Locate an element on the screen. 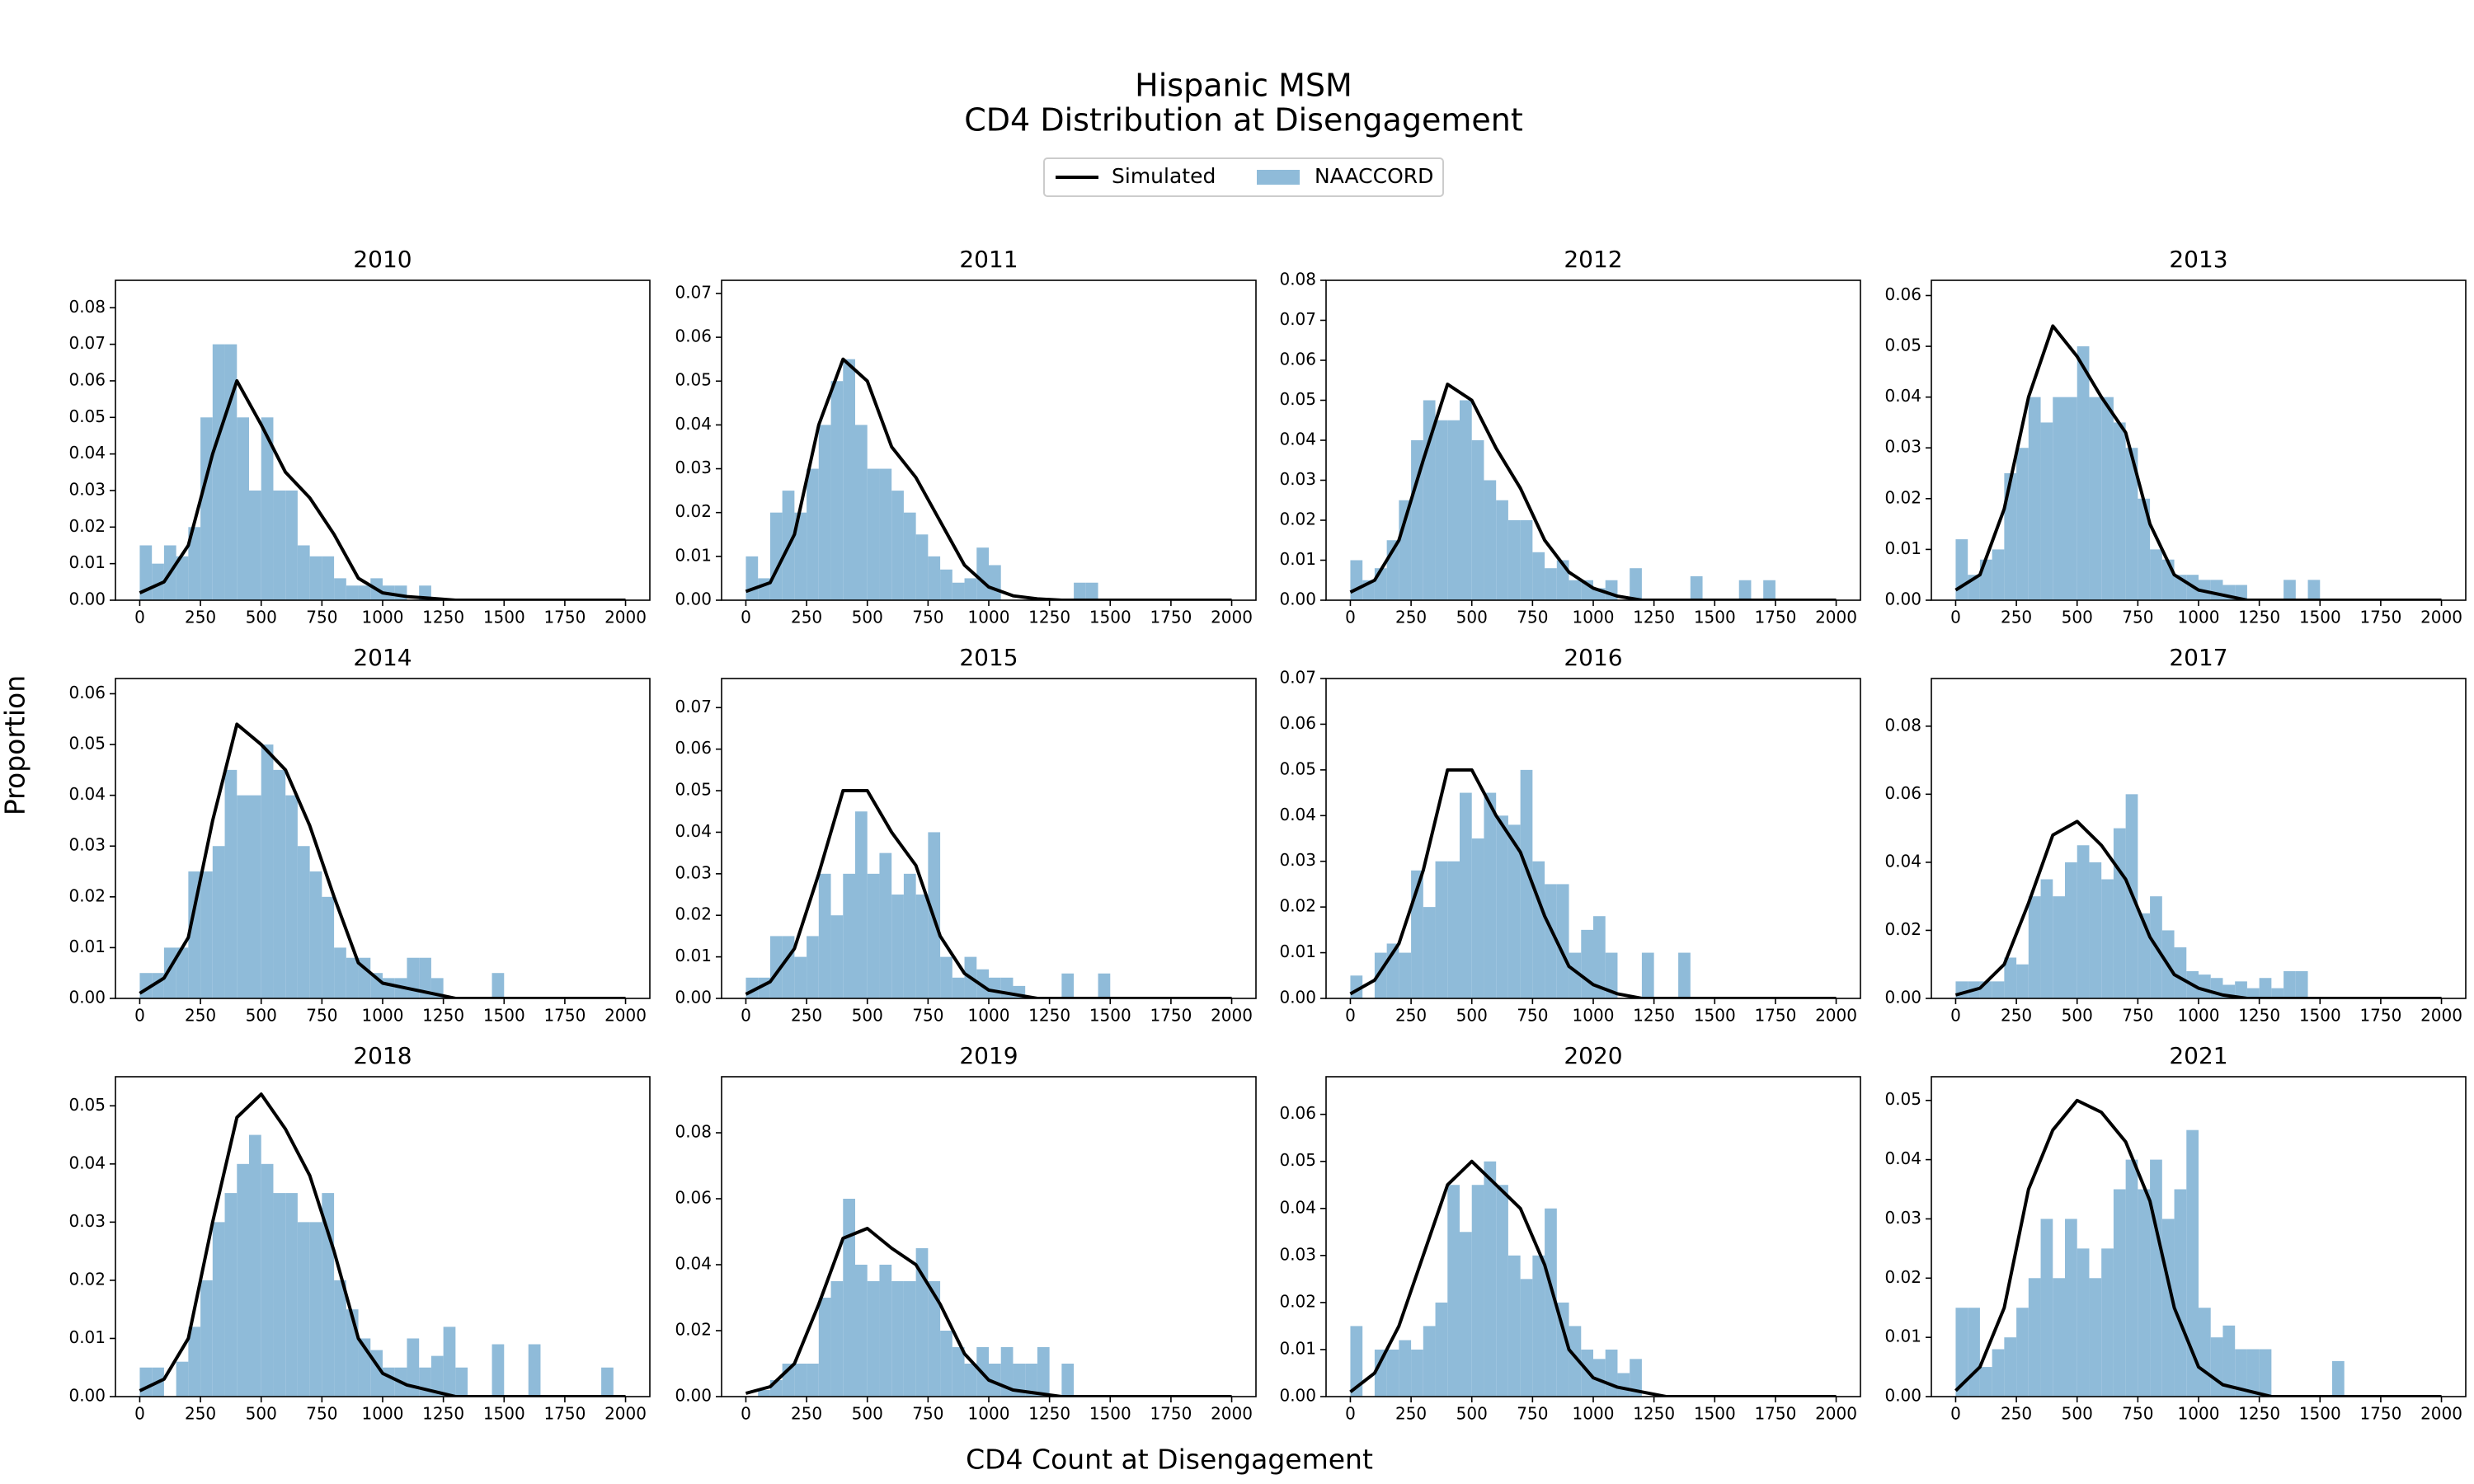  legend-label: NAACCORD is located at coordinates (1374, 176).